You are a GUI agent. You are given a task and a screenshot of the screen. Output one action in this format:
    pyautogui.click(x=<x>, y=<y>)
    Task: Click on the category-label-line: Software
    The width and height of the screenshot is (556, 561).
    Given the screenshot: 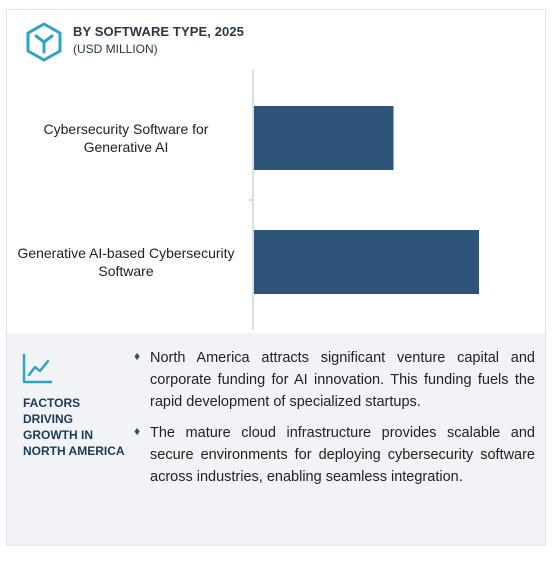 What is the action you would take?
    pyautogui.click(x=126, y=271)
    